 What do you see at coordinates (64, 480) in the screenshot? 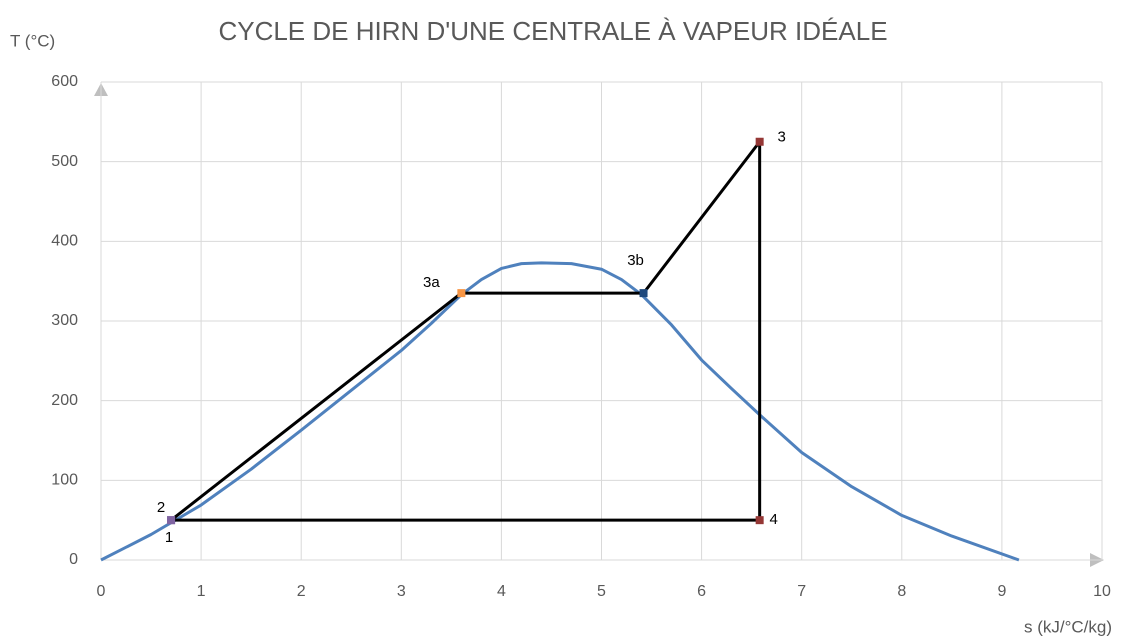
I see `y-tick-label: 100` at bounding box center [64, 480].